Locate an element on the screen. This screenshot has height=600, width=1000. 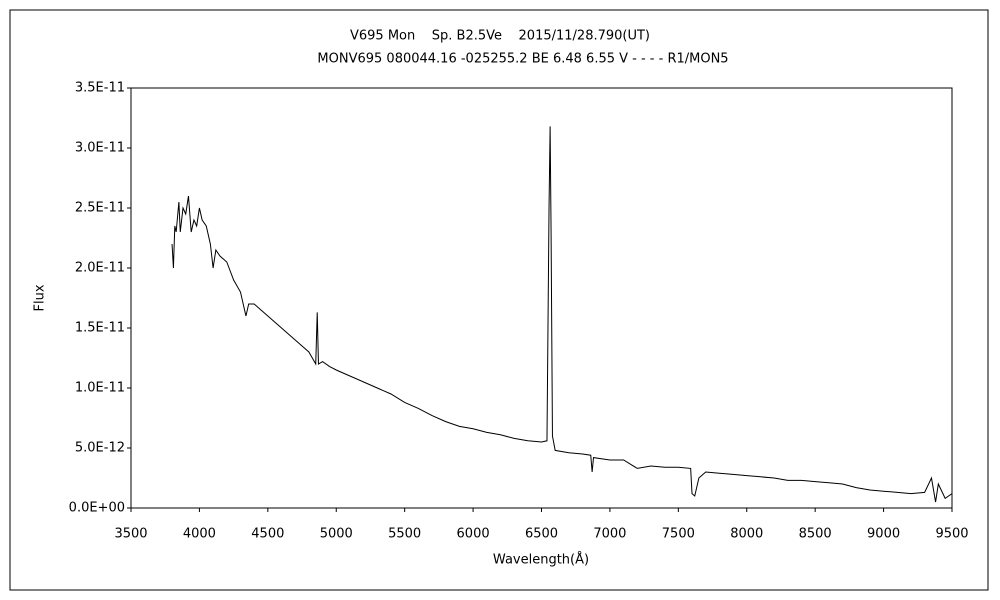
x-tick-label: 7500 is located at coordinates (678, 534).